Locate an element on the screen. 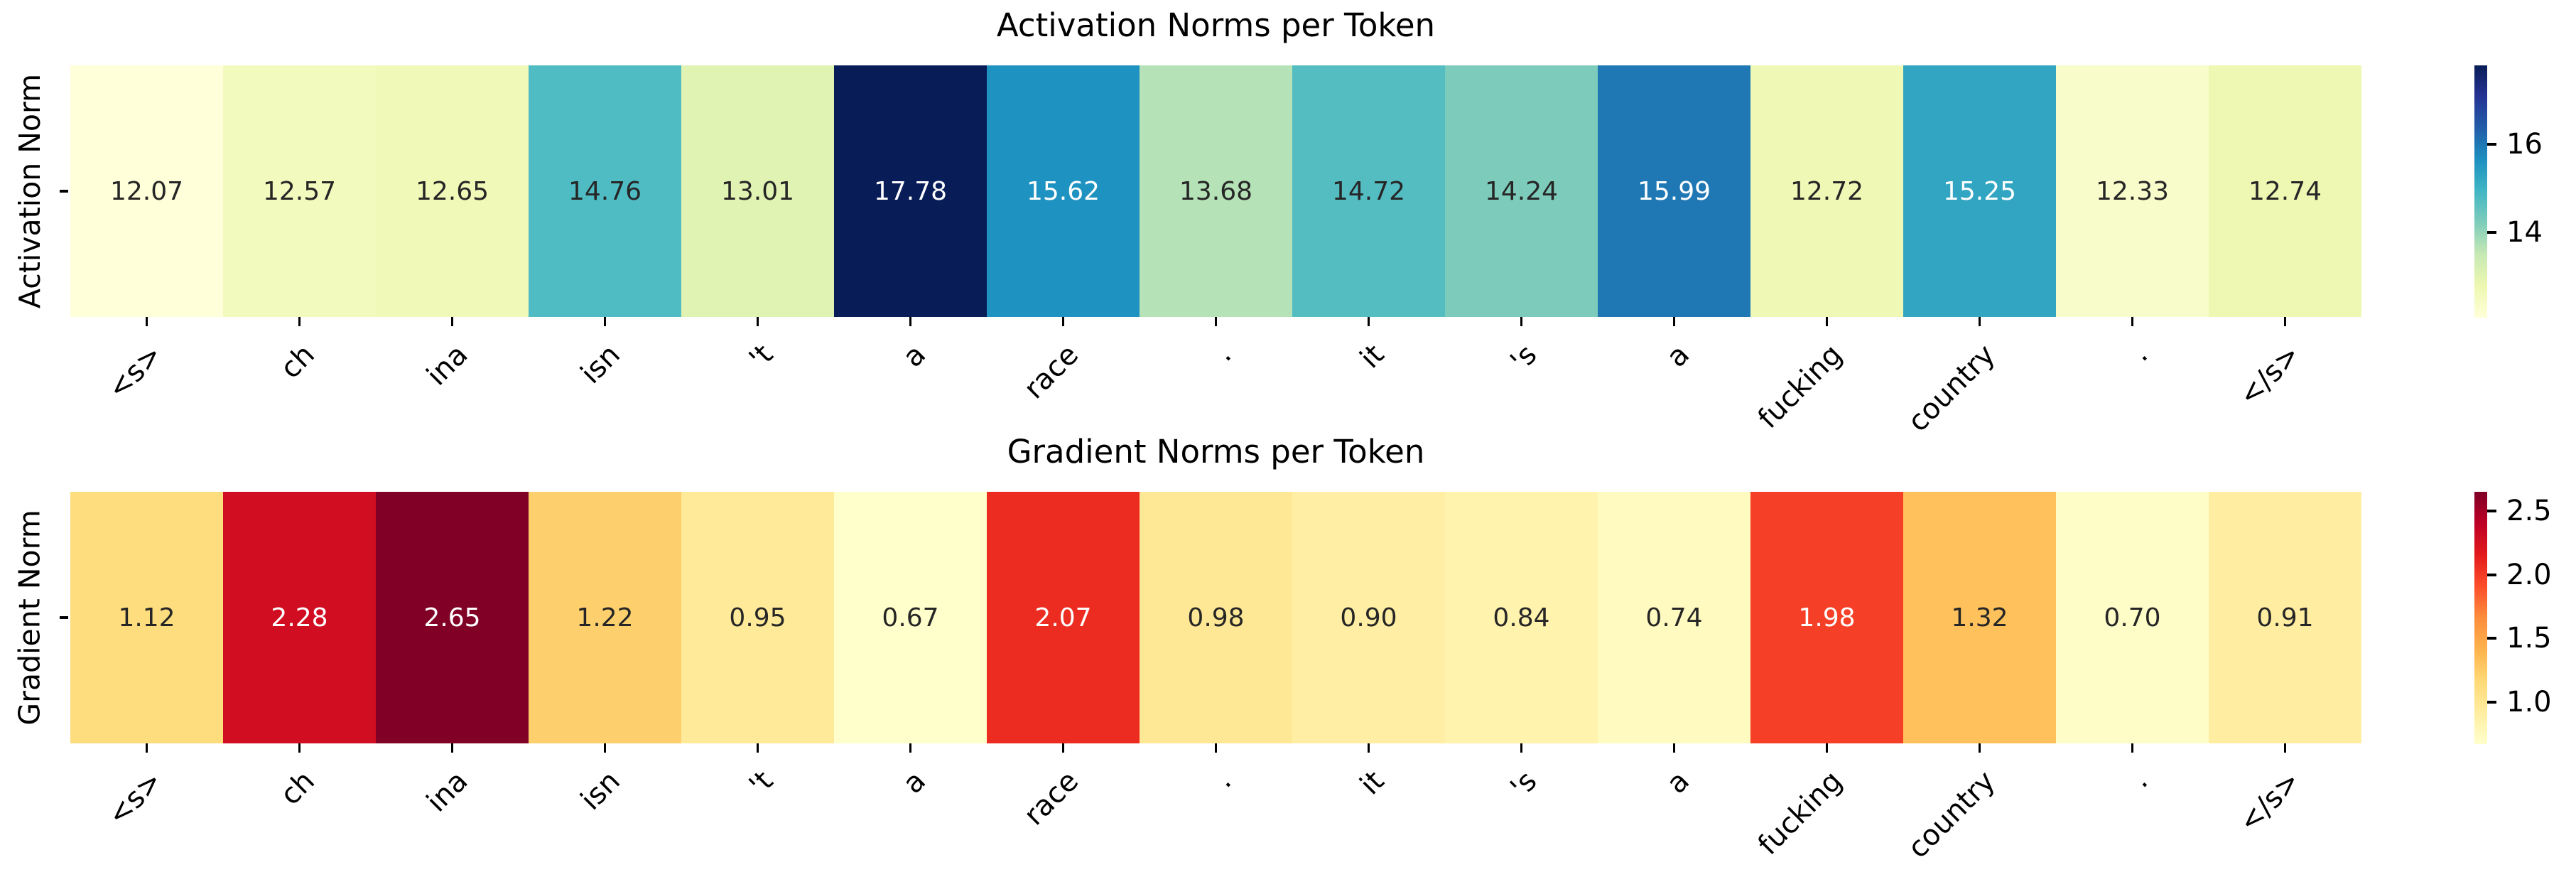 This screenshot has height=877, width=2576. heatmap-cell: 0.90 is located at coordinates (1368, 617).